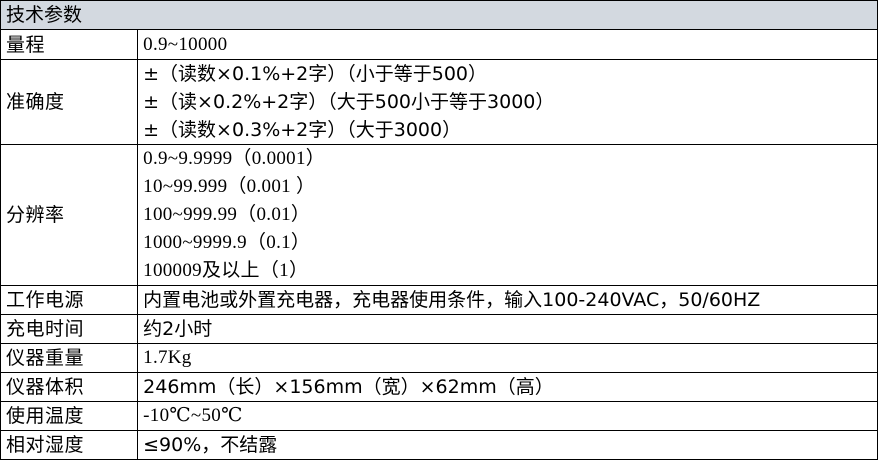 The width and height of the screenshot is (883, 473). Describe the element at coordinates (69, 300) in the screenshot. I see `row-label-power-supply: 工作电源` at that location.